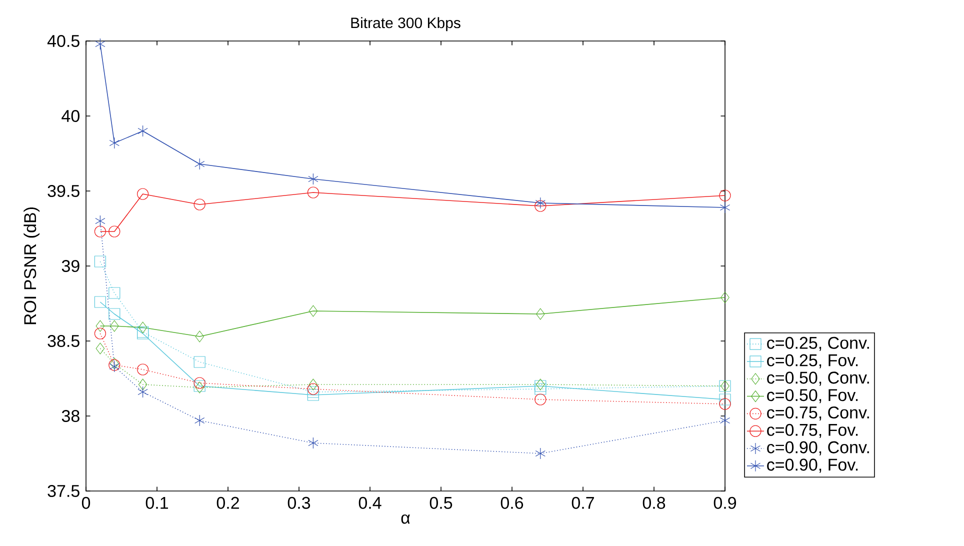 The height and width of the screenshot is (546, 964). Describe the element at coordinates (299, 502) in the screenshot. I see `x-tick-label: 0.3` at that location.